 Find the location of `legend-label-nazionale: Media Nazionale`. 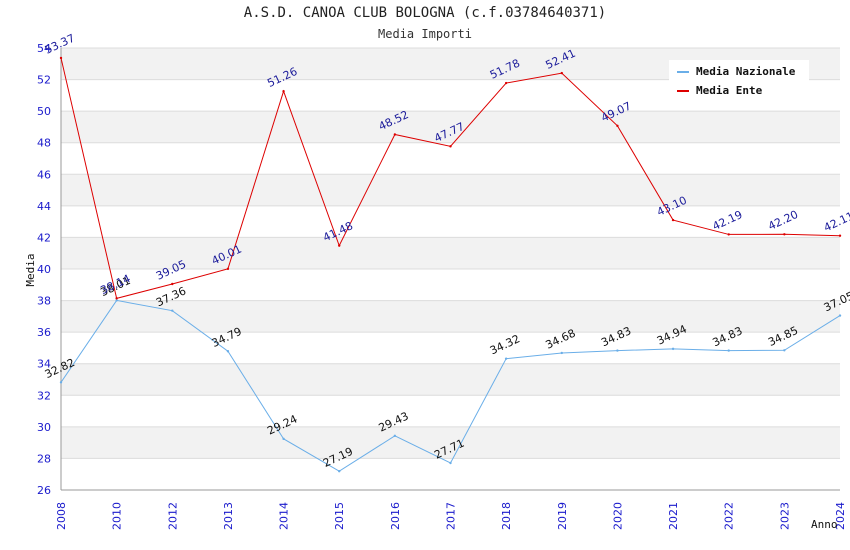

legend-label-nazionale: Media Nazionale is located at coordinates (746, 71).